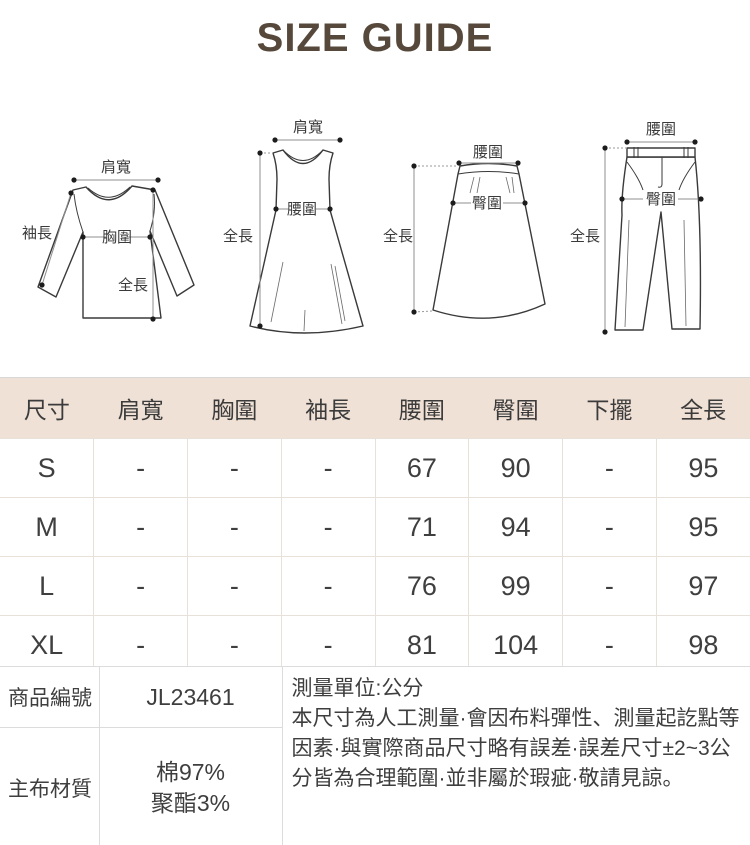  I want to click on col-header-sleeve: 袖長, so click(328, 408).